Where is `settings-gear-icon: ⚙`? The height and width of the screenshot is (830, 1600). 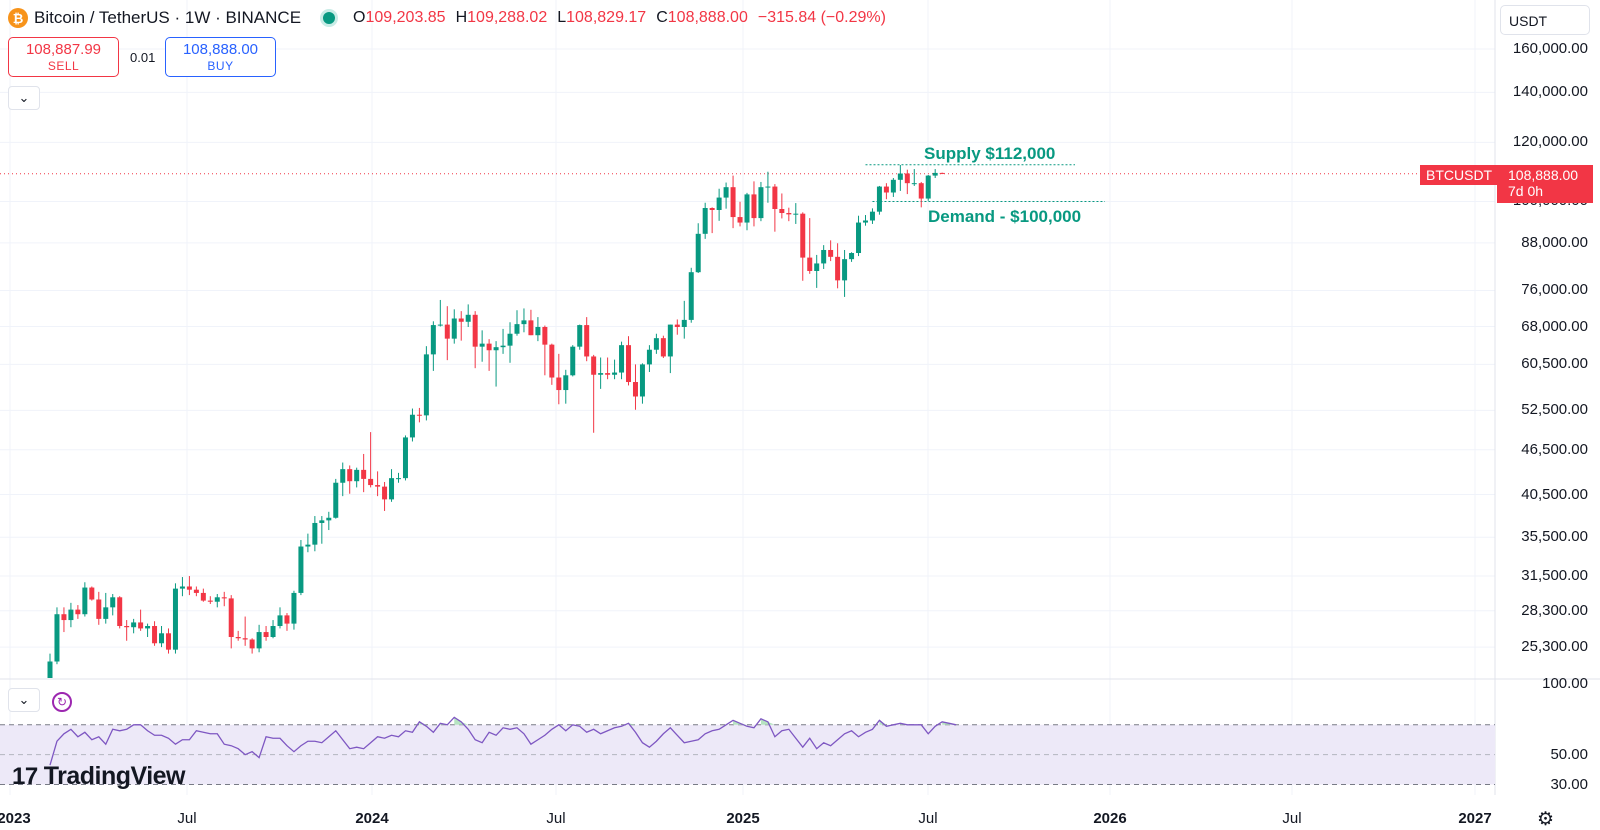
settings-gear-icon: ⚙ is located at coordinates (1546, 819).